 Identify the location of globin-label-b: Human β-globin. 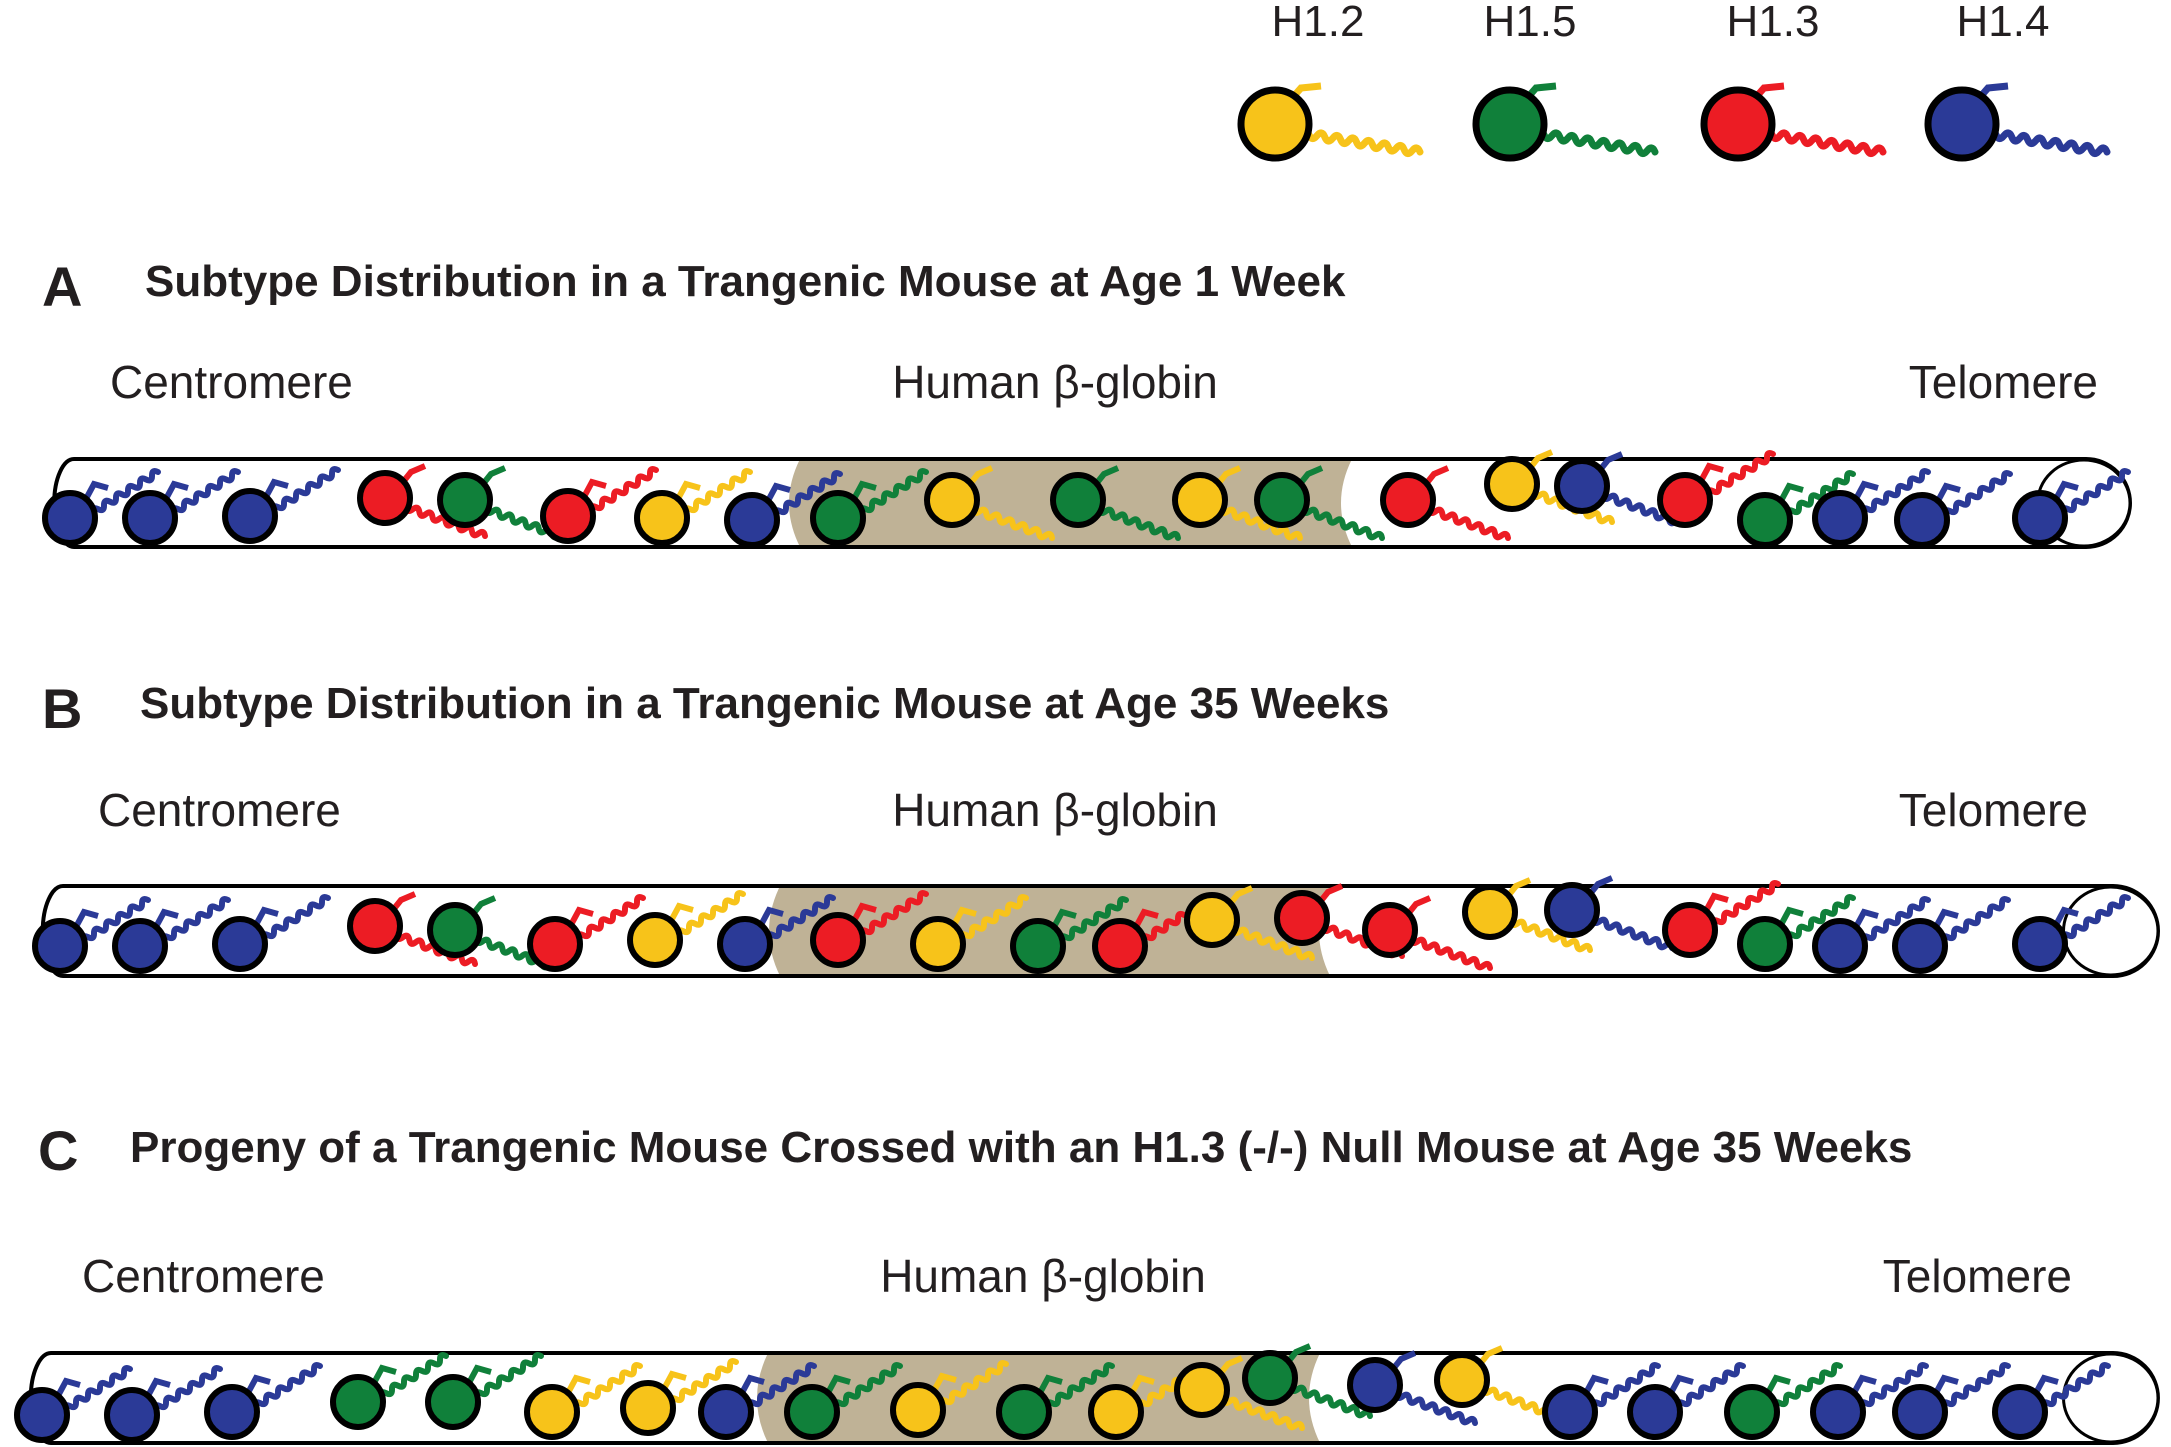
(1055, 810).